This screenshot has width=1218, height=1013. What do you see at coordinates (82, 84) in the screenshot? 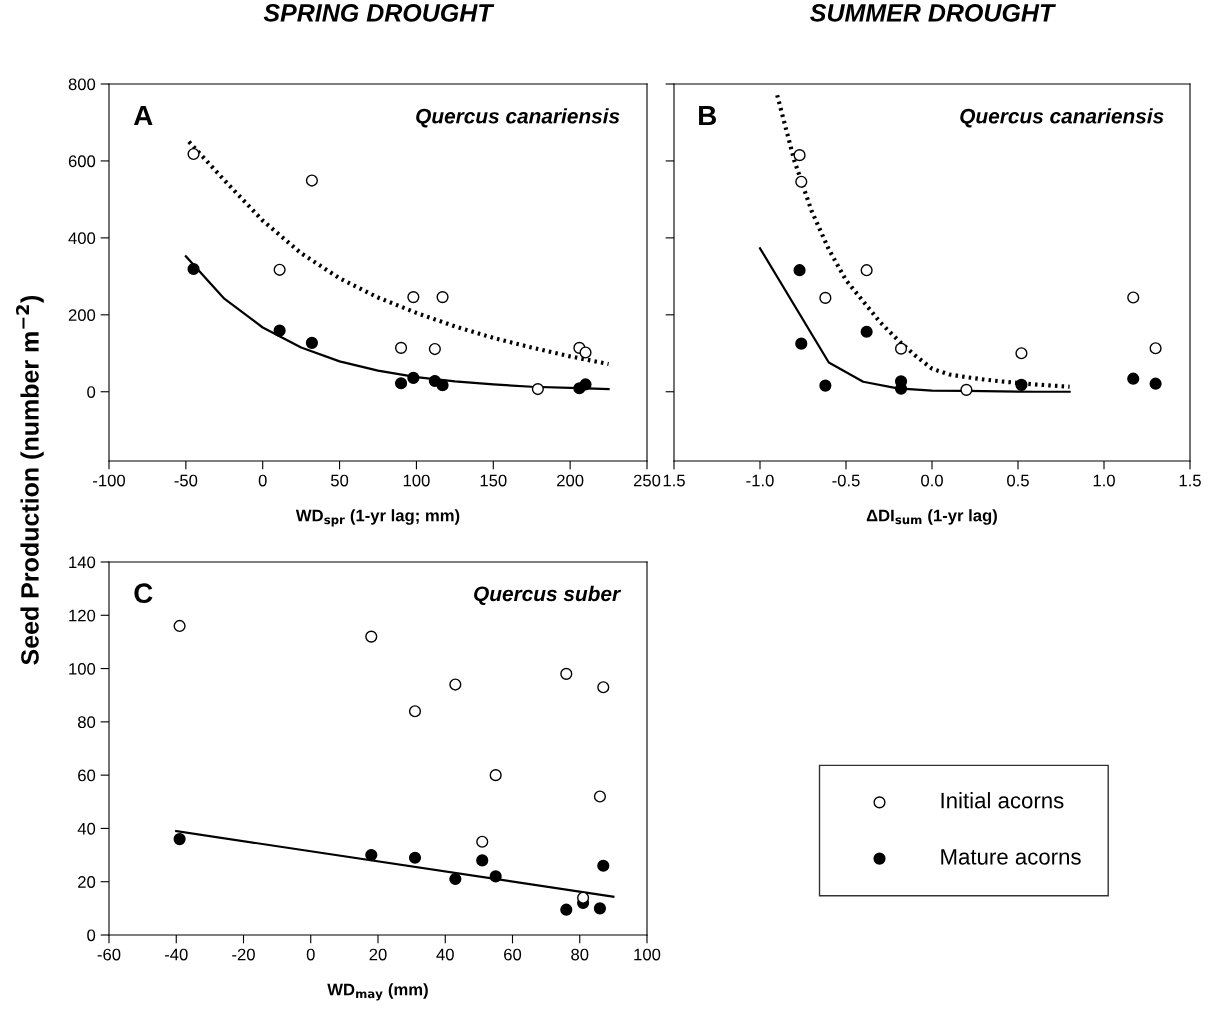
I see `y-tick-label: 800` at bounding box center [82, 84].